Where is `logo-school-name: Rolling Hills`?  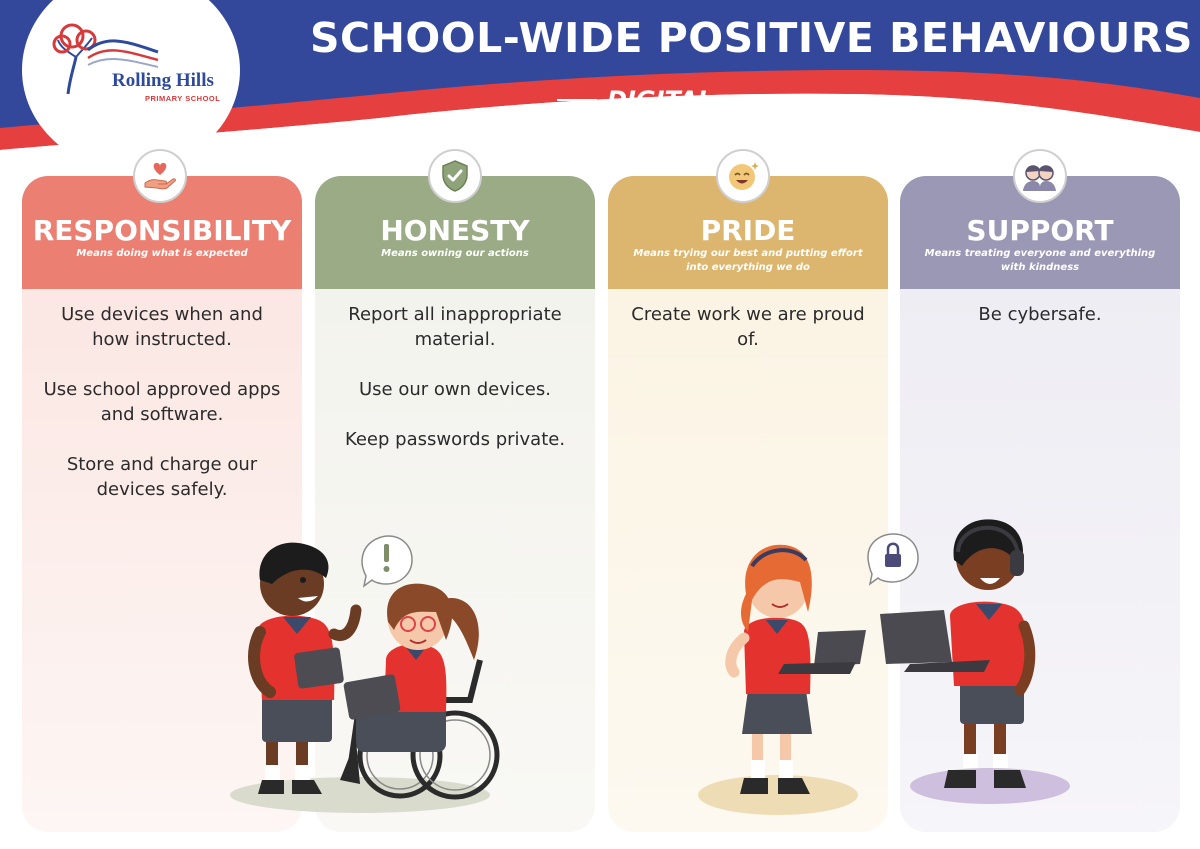
logo-school-name: Rolling Hills is located at coordinates (163, 80).